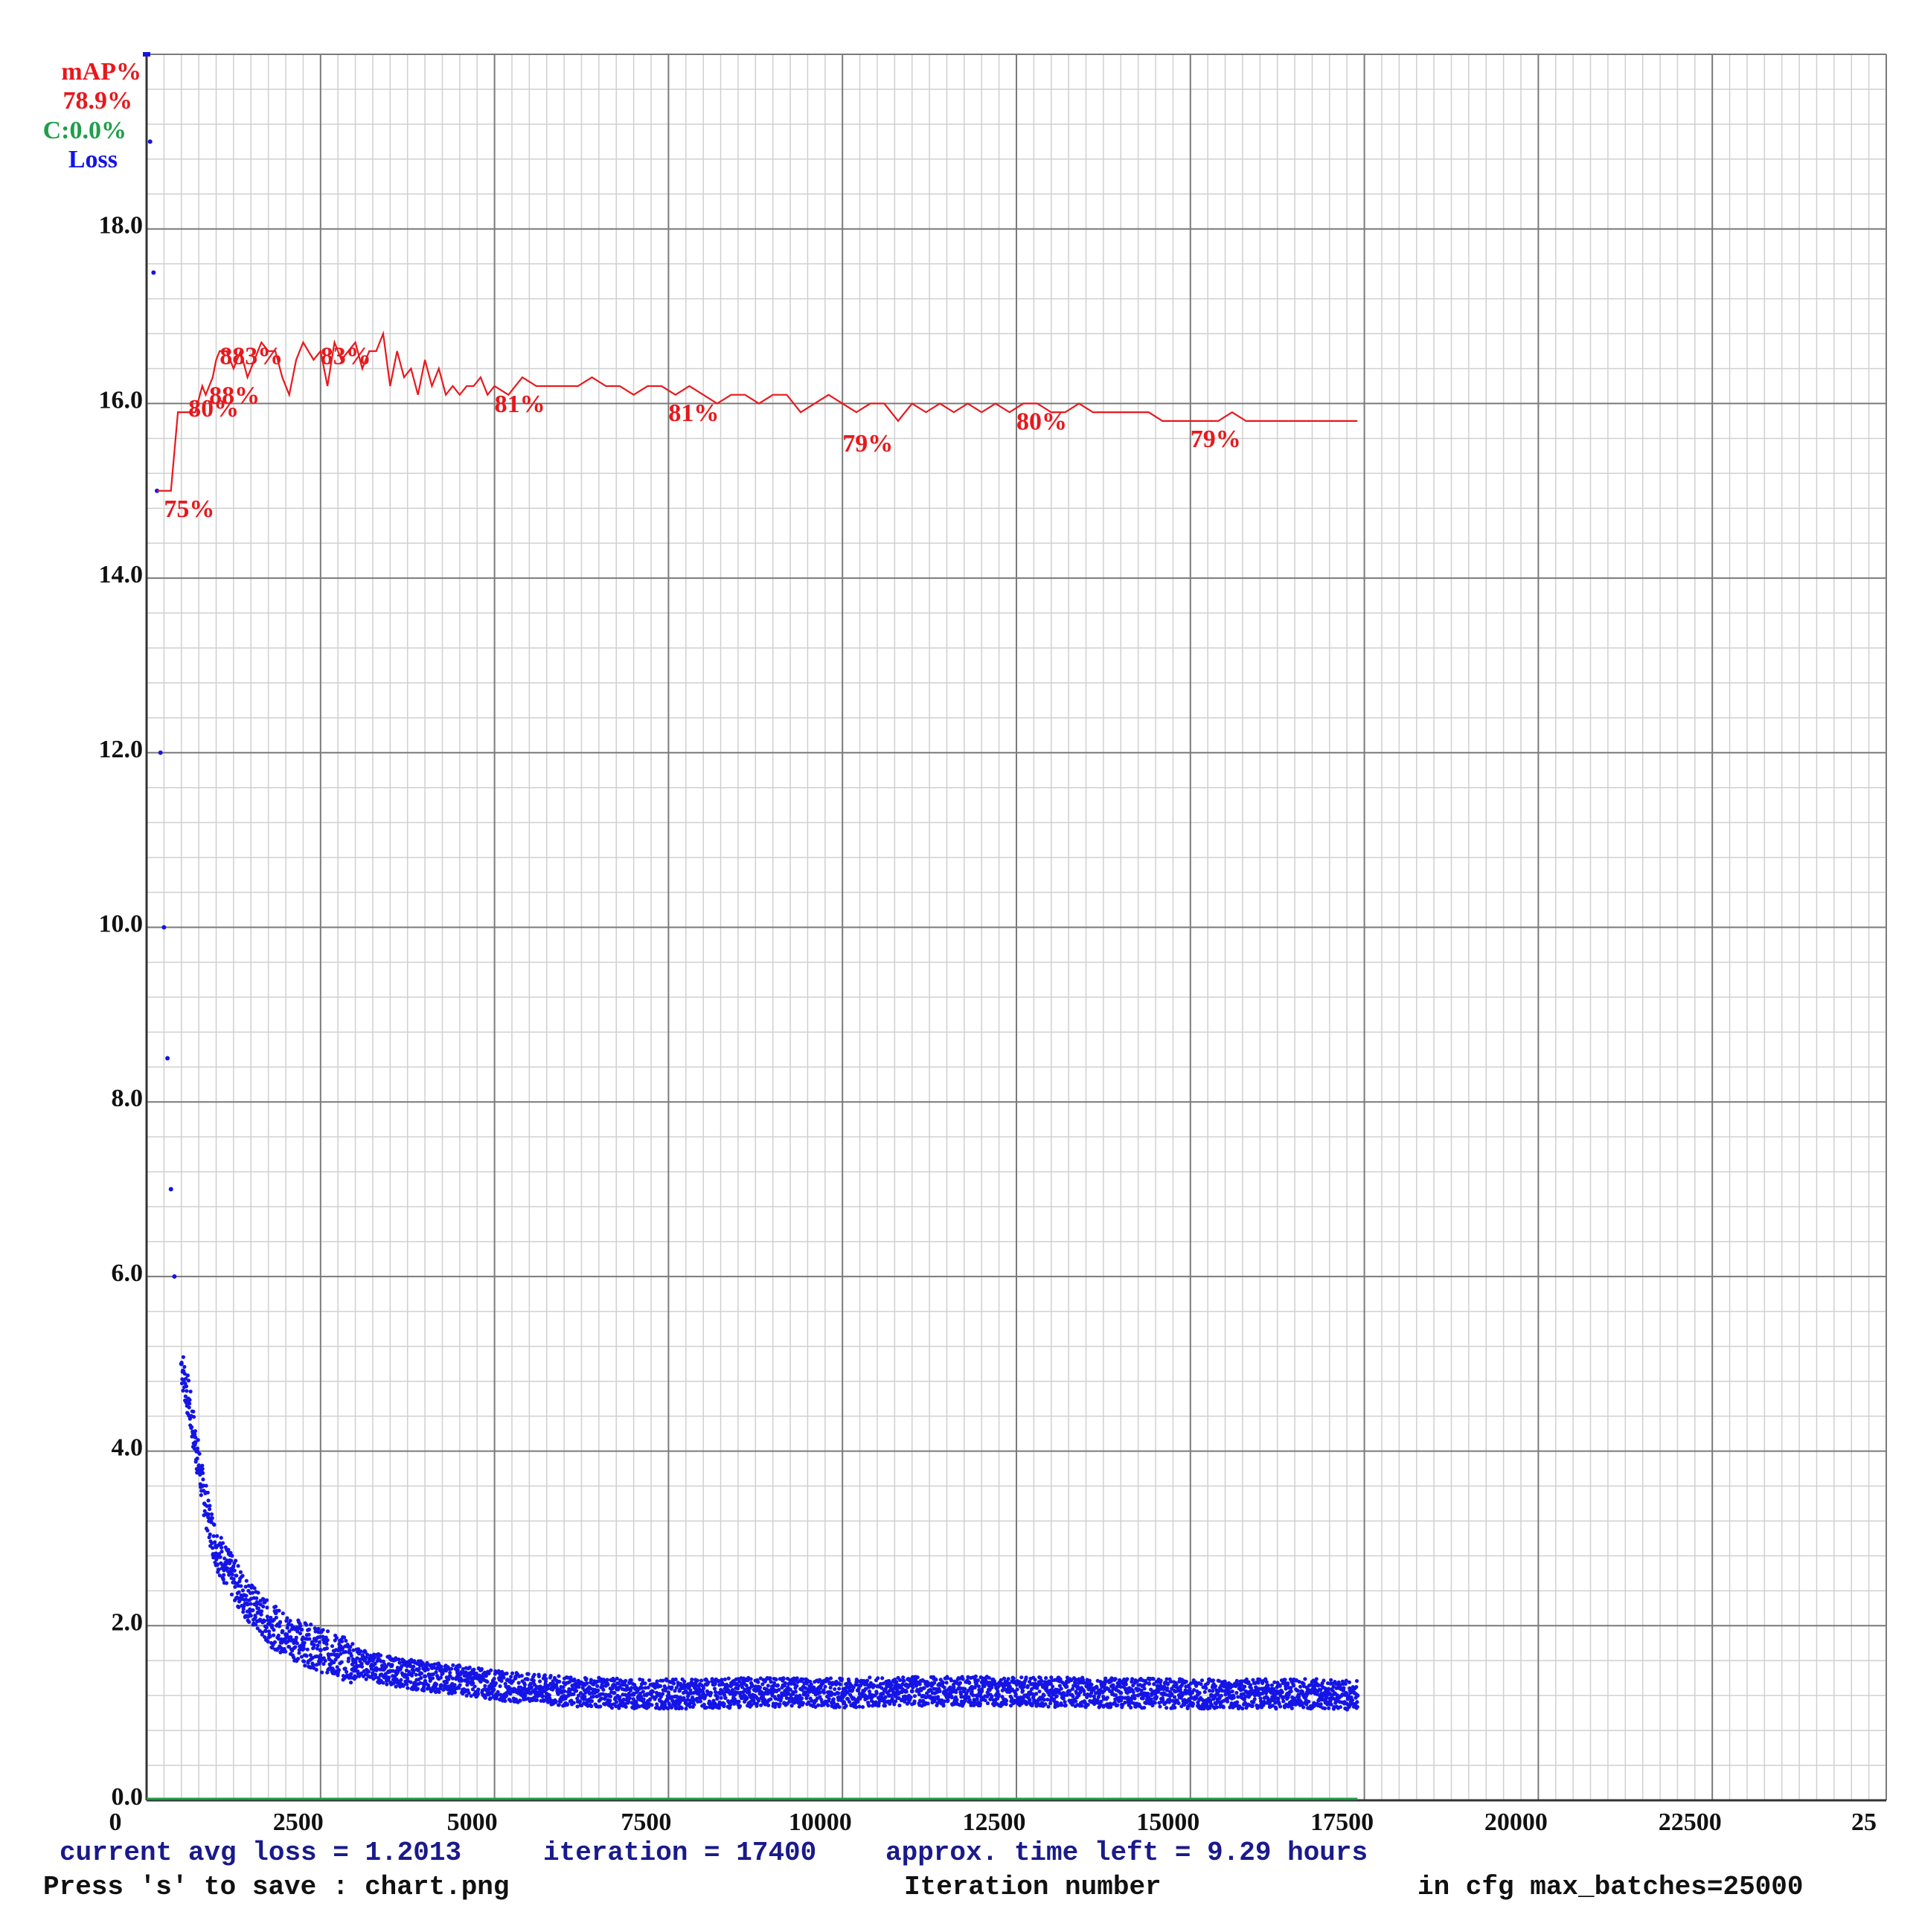 This screenshot has width=1919, height=1932. I want to click on map-annotation: 88%, so click(234, 395).